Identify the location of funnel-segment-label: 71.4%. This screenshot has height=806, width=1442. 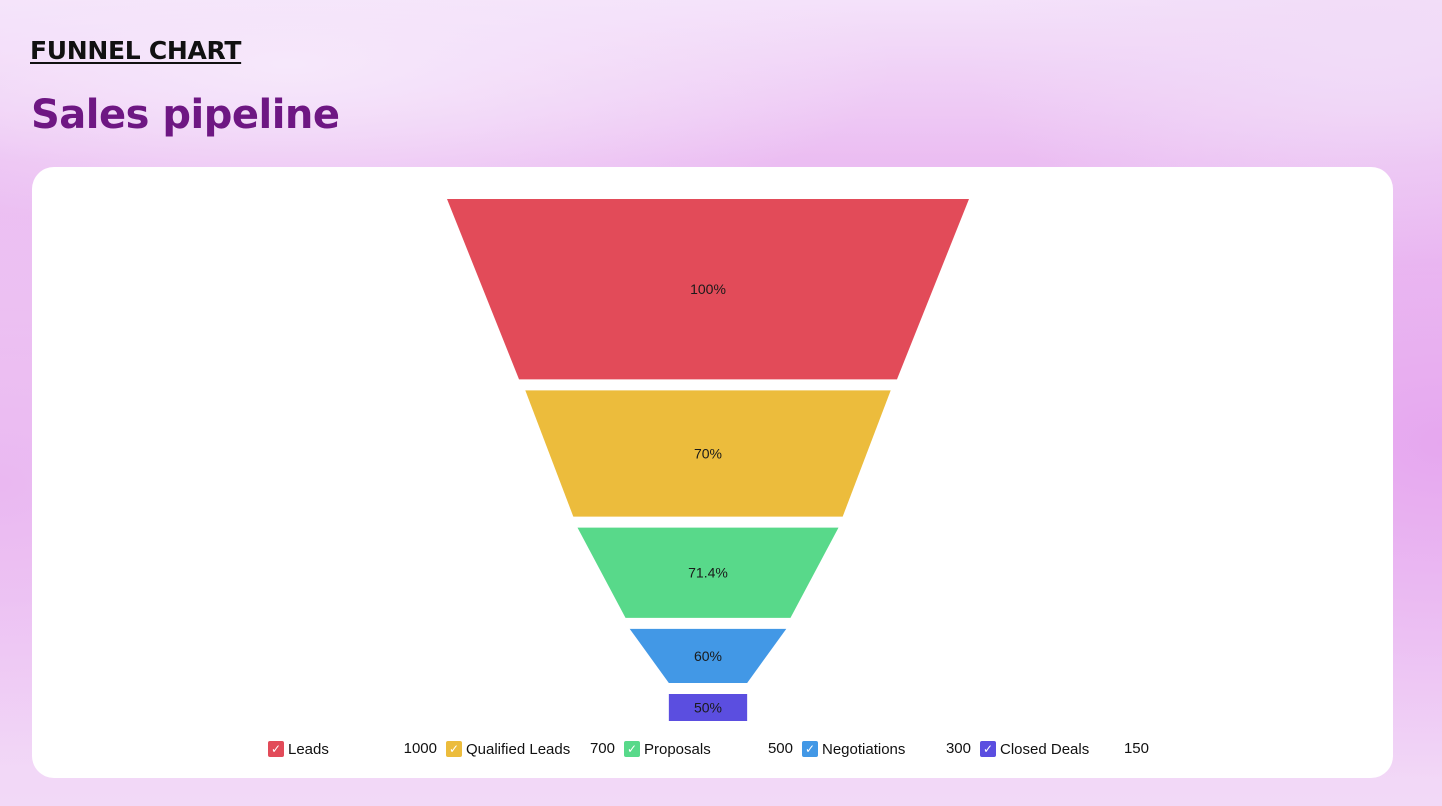
(708, 573).